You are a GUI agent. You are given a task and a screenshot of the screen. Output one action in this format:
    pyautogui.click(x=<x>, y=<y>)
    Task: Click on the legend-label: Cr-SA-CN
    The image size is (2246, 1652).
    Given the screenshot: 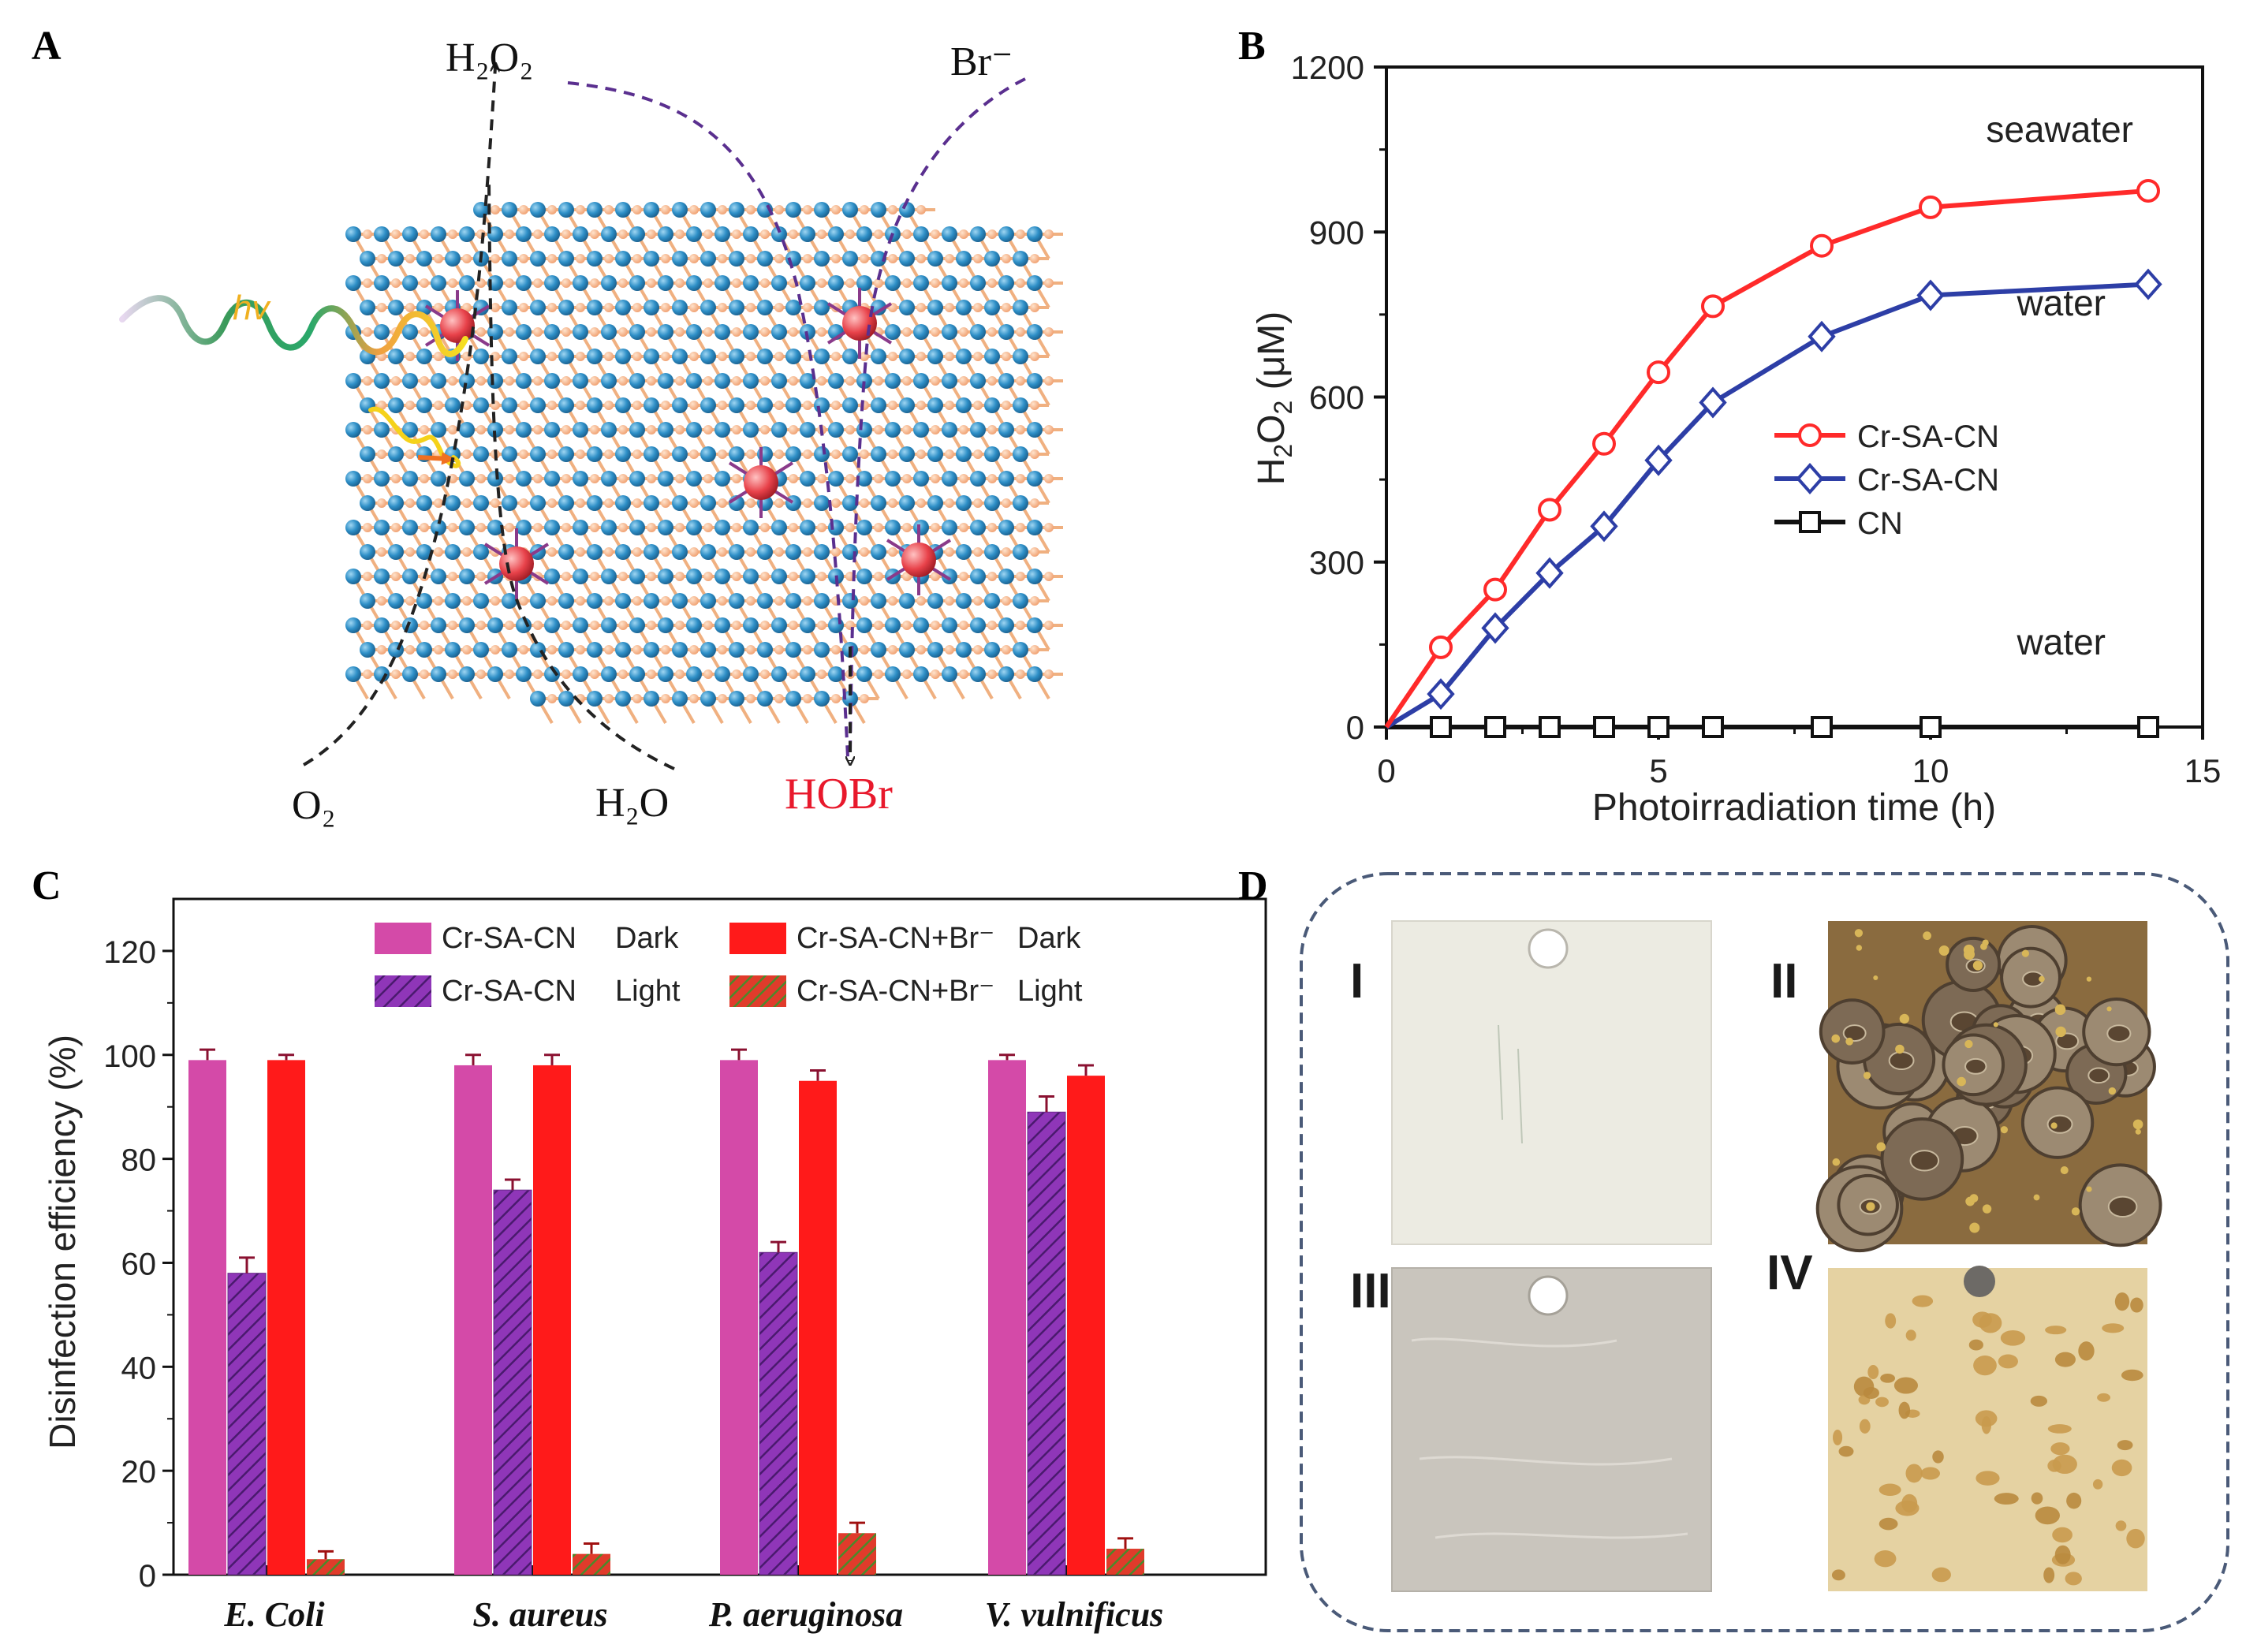 What is the action you would take?
    pyautogui.click(x=1928, y=437)
    